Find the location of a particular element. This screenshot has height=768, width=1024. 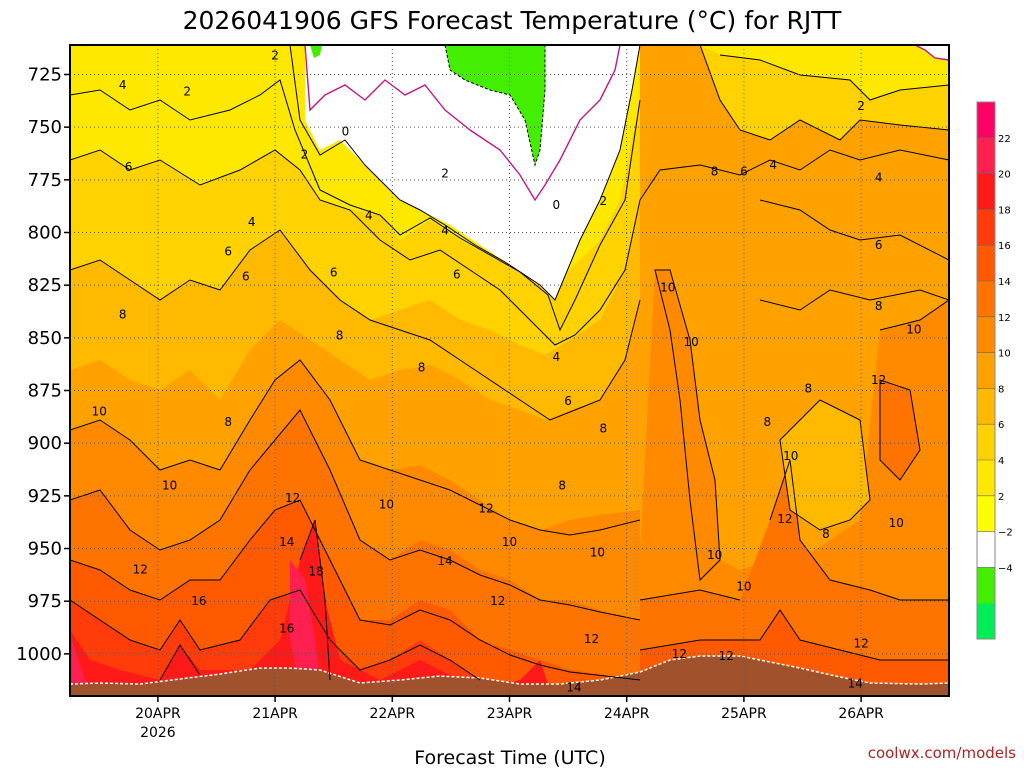

contour-label-28: 8 is located at coordinates (562, 485).